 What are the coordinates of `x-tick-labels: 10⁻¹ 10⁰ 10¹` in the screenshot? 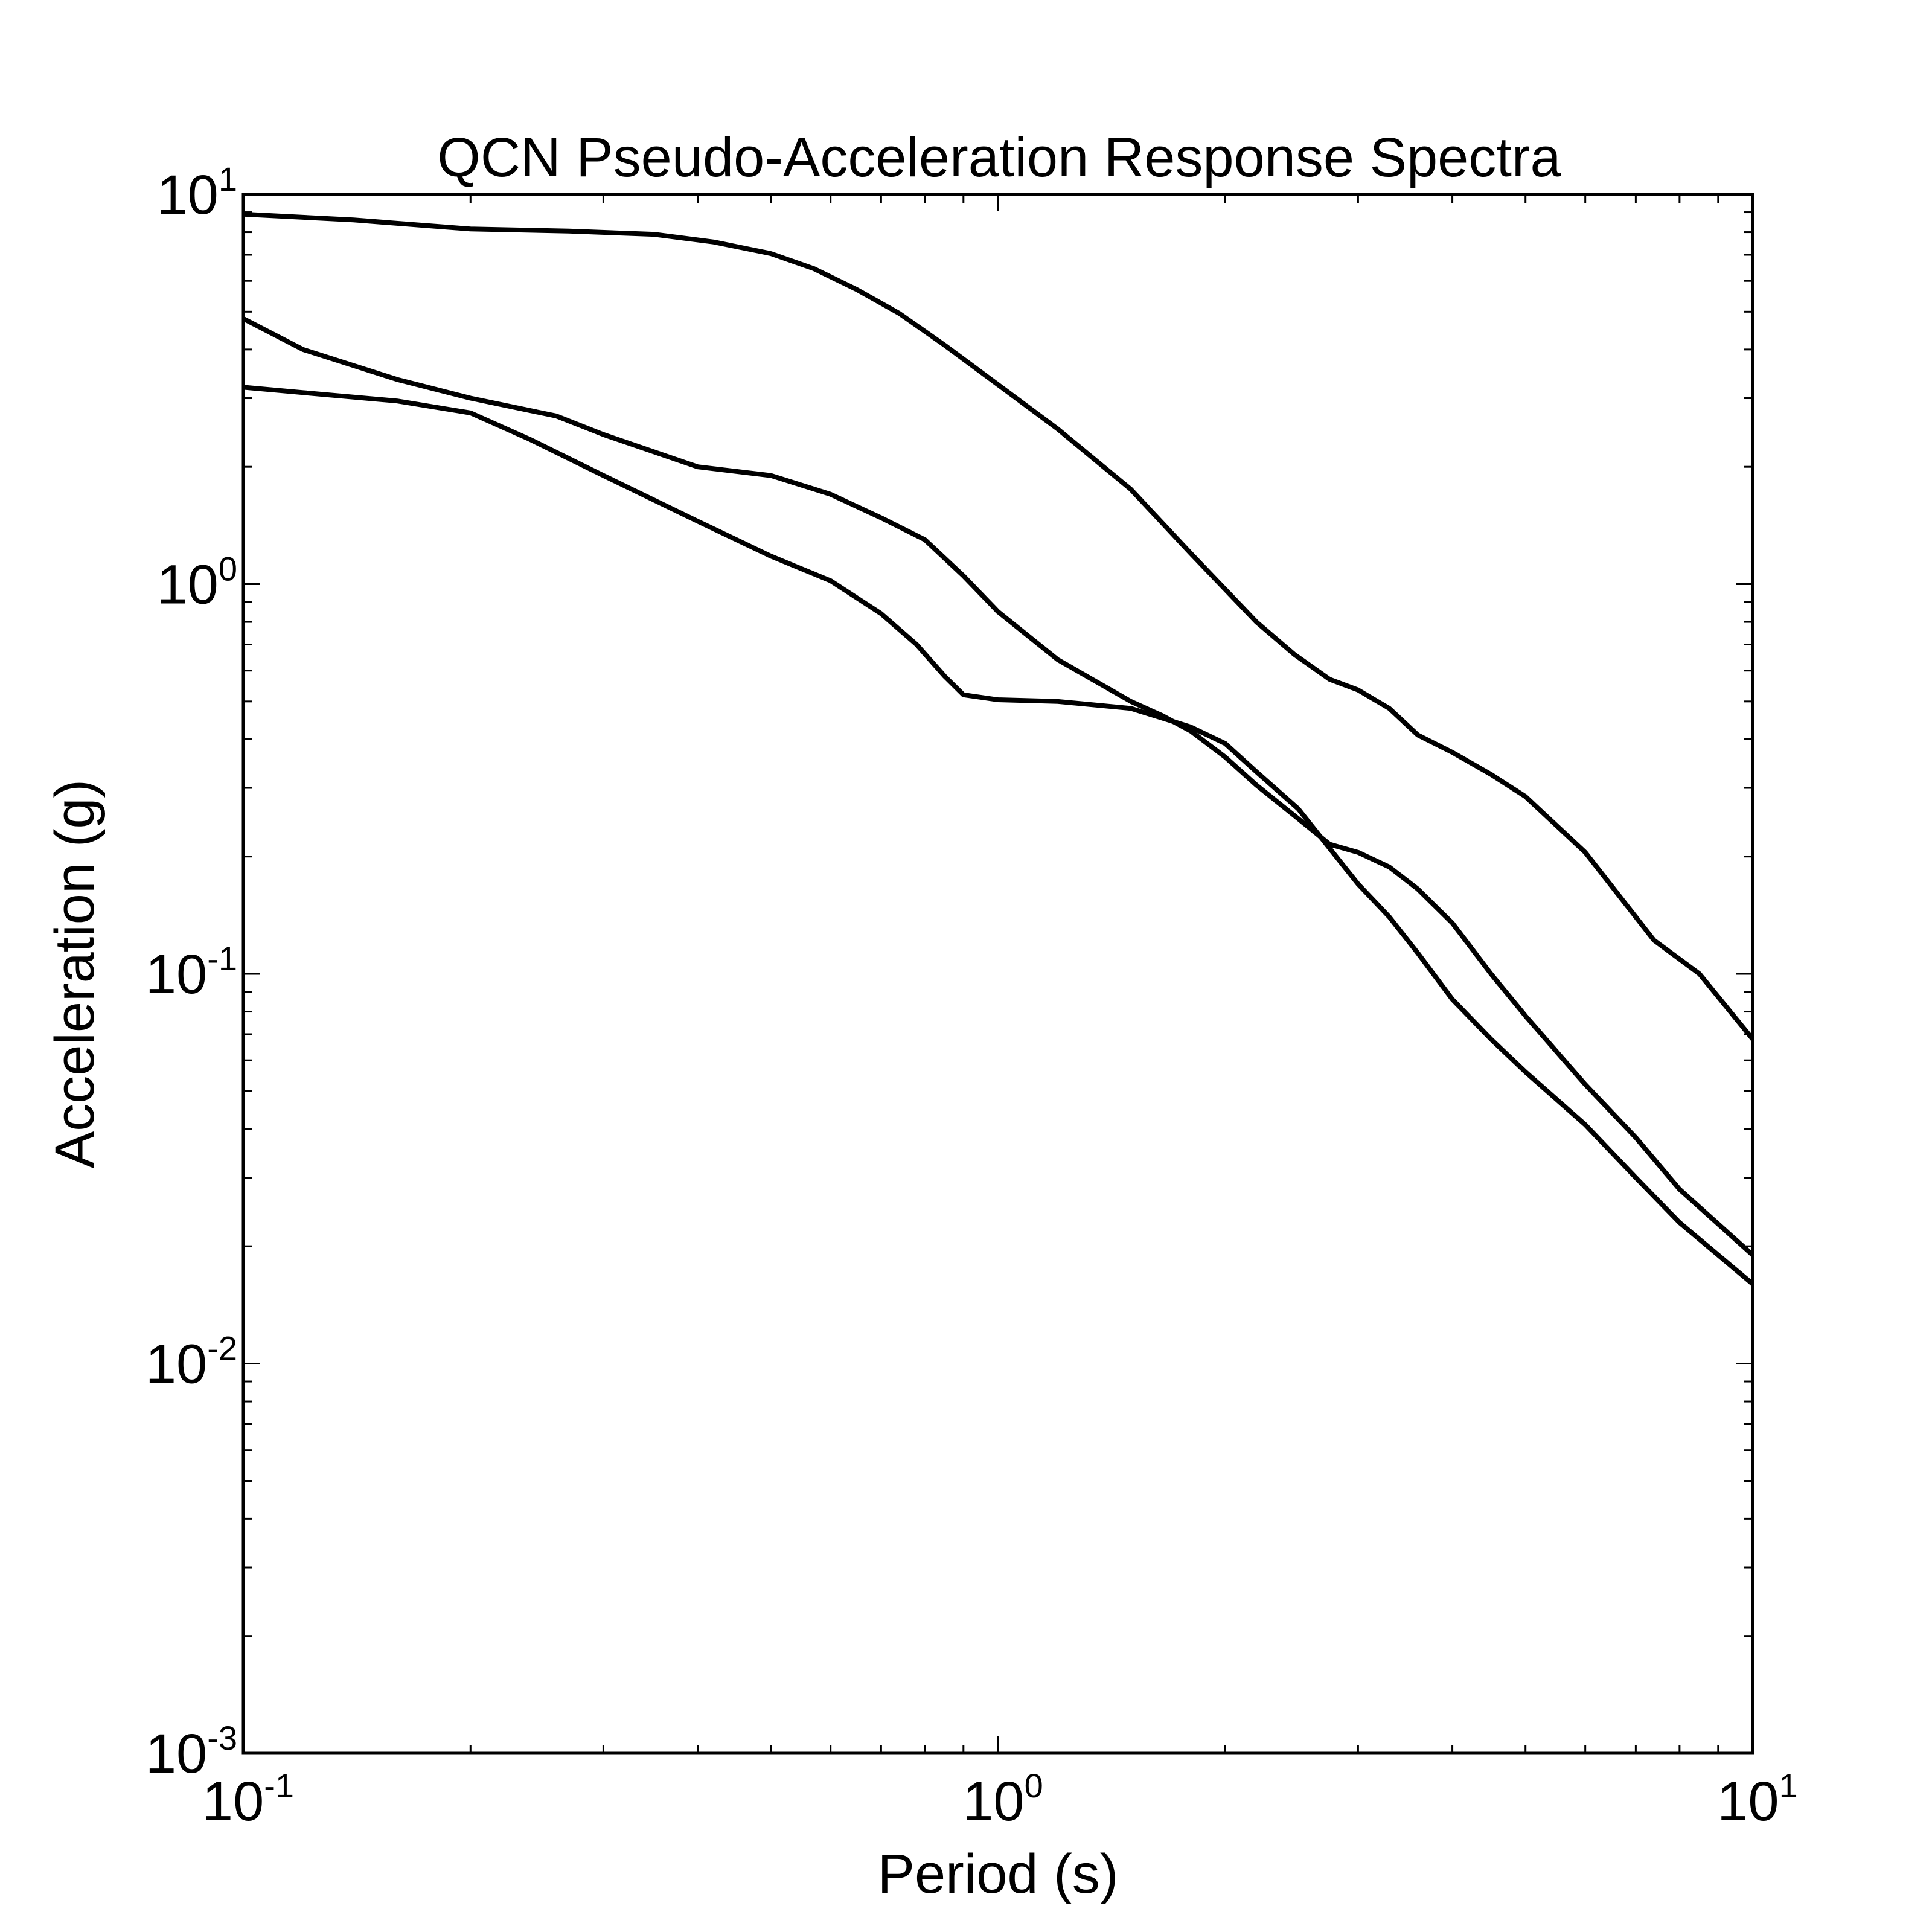 It's located at (1000, 1800).